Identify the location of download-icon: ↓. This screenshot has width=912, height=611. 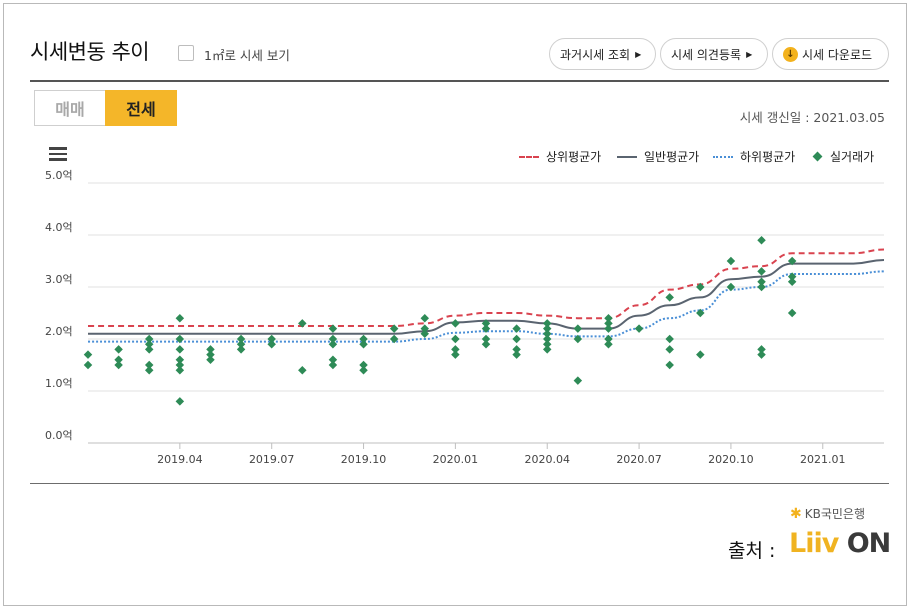
(790, 54).